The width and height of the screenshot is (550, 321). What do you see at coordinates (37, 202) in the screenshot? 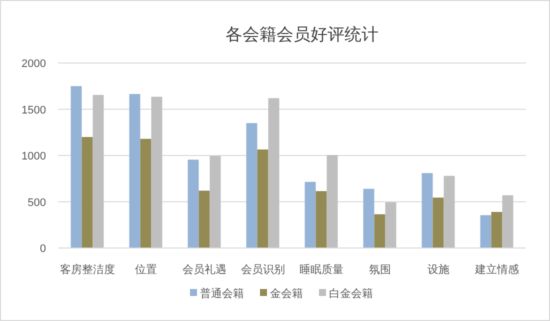
I see `y-tick-label: 500` at bounding box center [37, 202].